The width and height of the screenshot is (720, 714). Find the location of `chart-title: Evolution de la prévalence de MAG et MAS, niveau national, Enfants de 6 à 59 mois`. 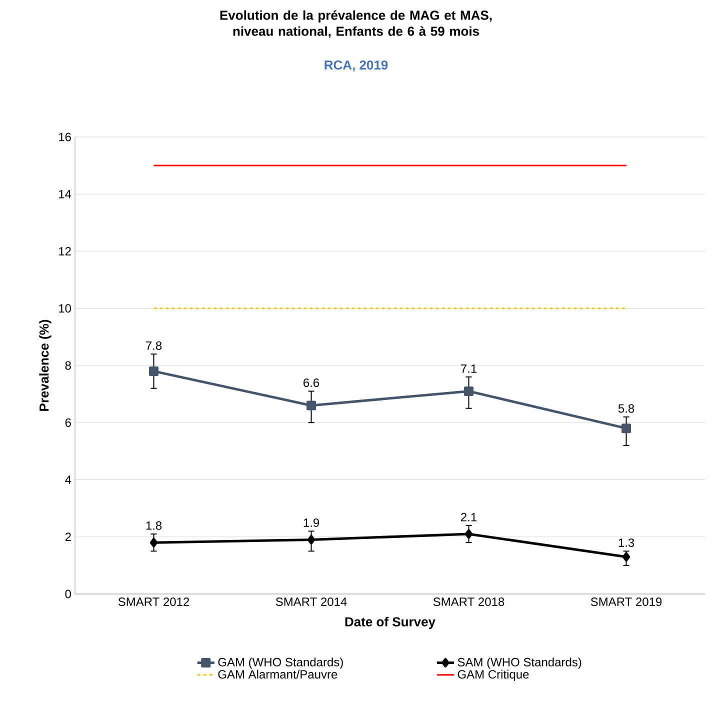

chart-title: Evolution de la prévalence de MAG et MAS, niveau national, Enfants de 6 à 59 mois is located at coordinates (356, 24).